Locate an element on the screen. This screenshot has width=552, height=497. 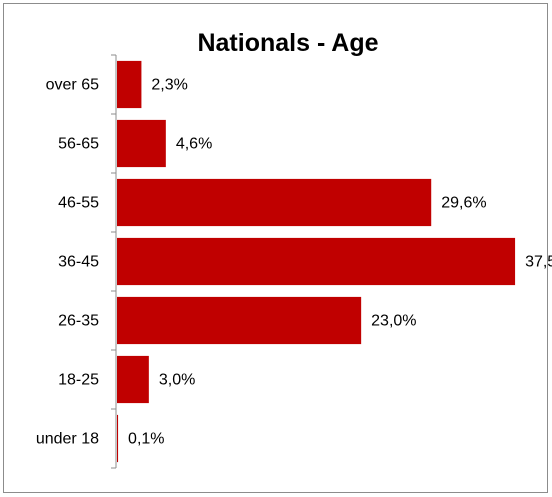
category-label: over 65 is located at coordinates (72, 85).